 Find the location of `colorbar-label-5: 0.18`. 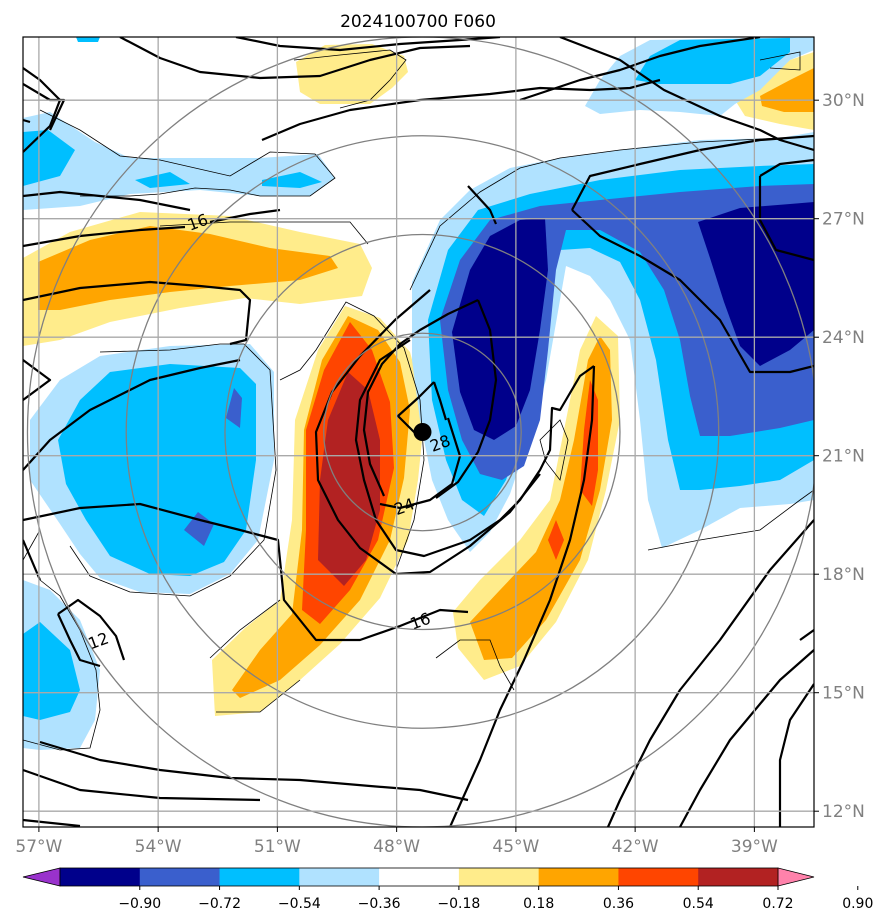

colorbar-label-5: 0.18 is located at coordinates (538, 904).